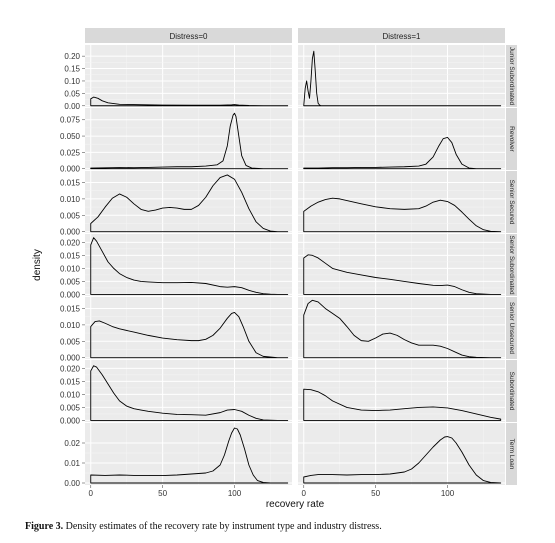 This screenshot has height=543, width=555. I want to click on row-strip-label: Senior Unsecured, so click(511, 328).